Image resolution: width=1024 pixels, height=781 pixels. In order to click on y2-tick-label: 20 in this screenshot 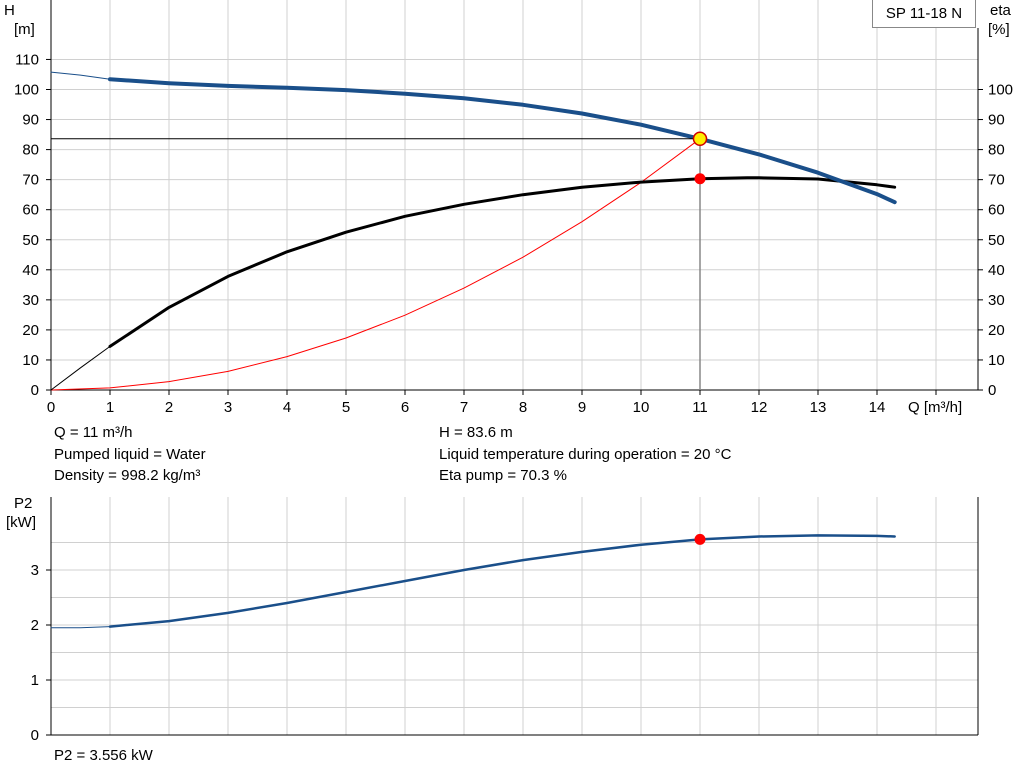, I will do `click(996, 330)`.